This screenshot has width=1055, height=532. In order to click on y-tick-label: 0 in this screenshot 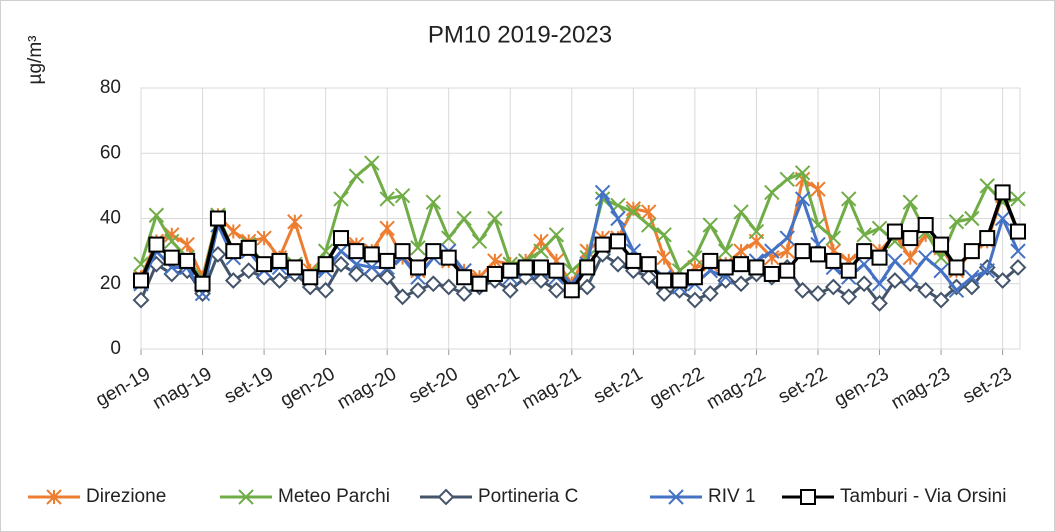, I will do `click(115, 348)`.